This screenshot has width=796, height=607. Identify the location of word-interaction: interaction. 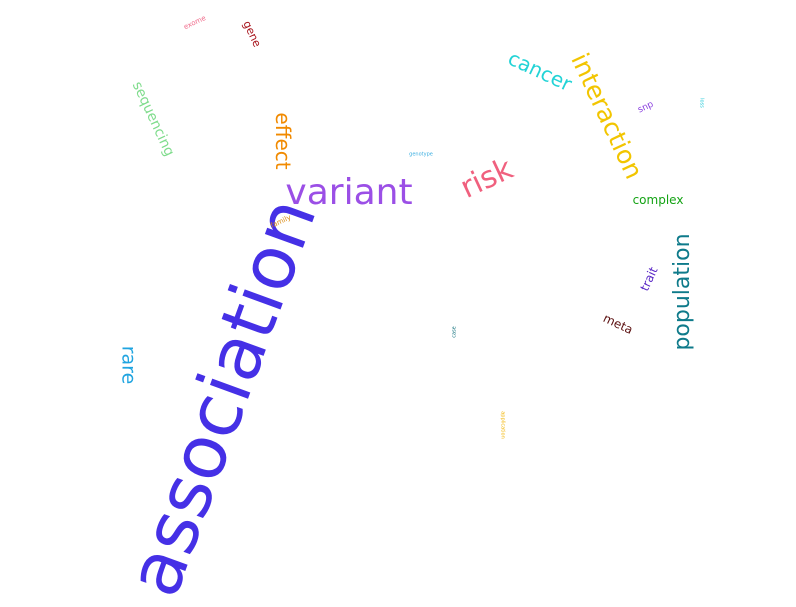
(607, 116).